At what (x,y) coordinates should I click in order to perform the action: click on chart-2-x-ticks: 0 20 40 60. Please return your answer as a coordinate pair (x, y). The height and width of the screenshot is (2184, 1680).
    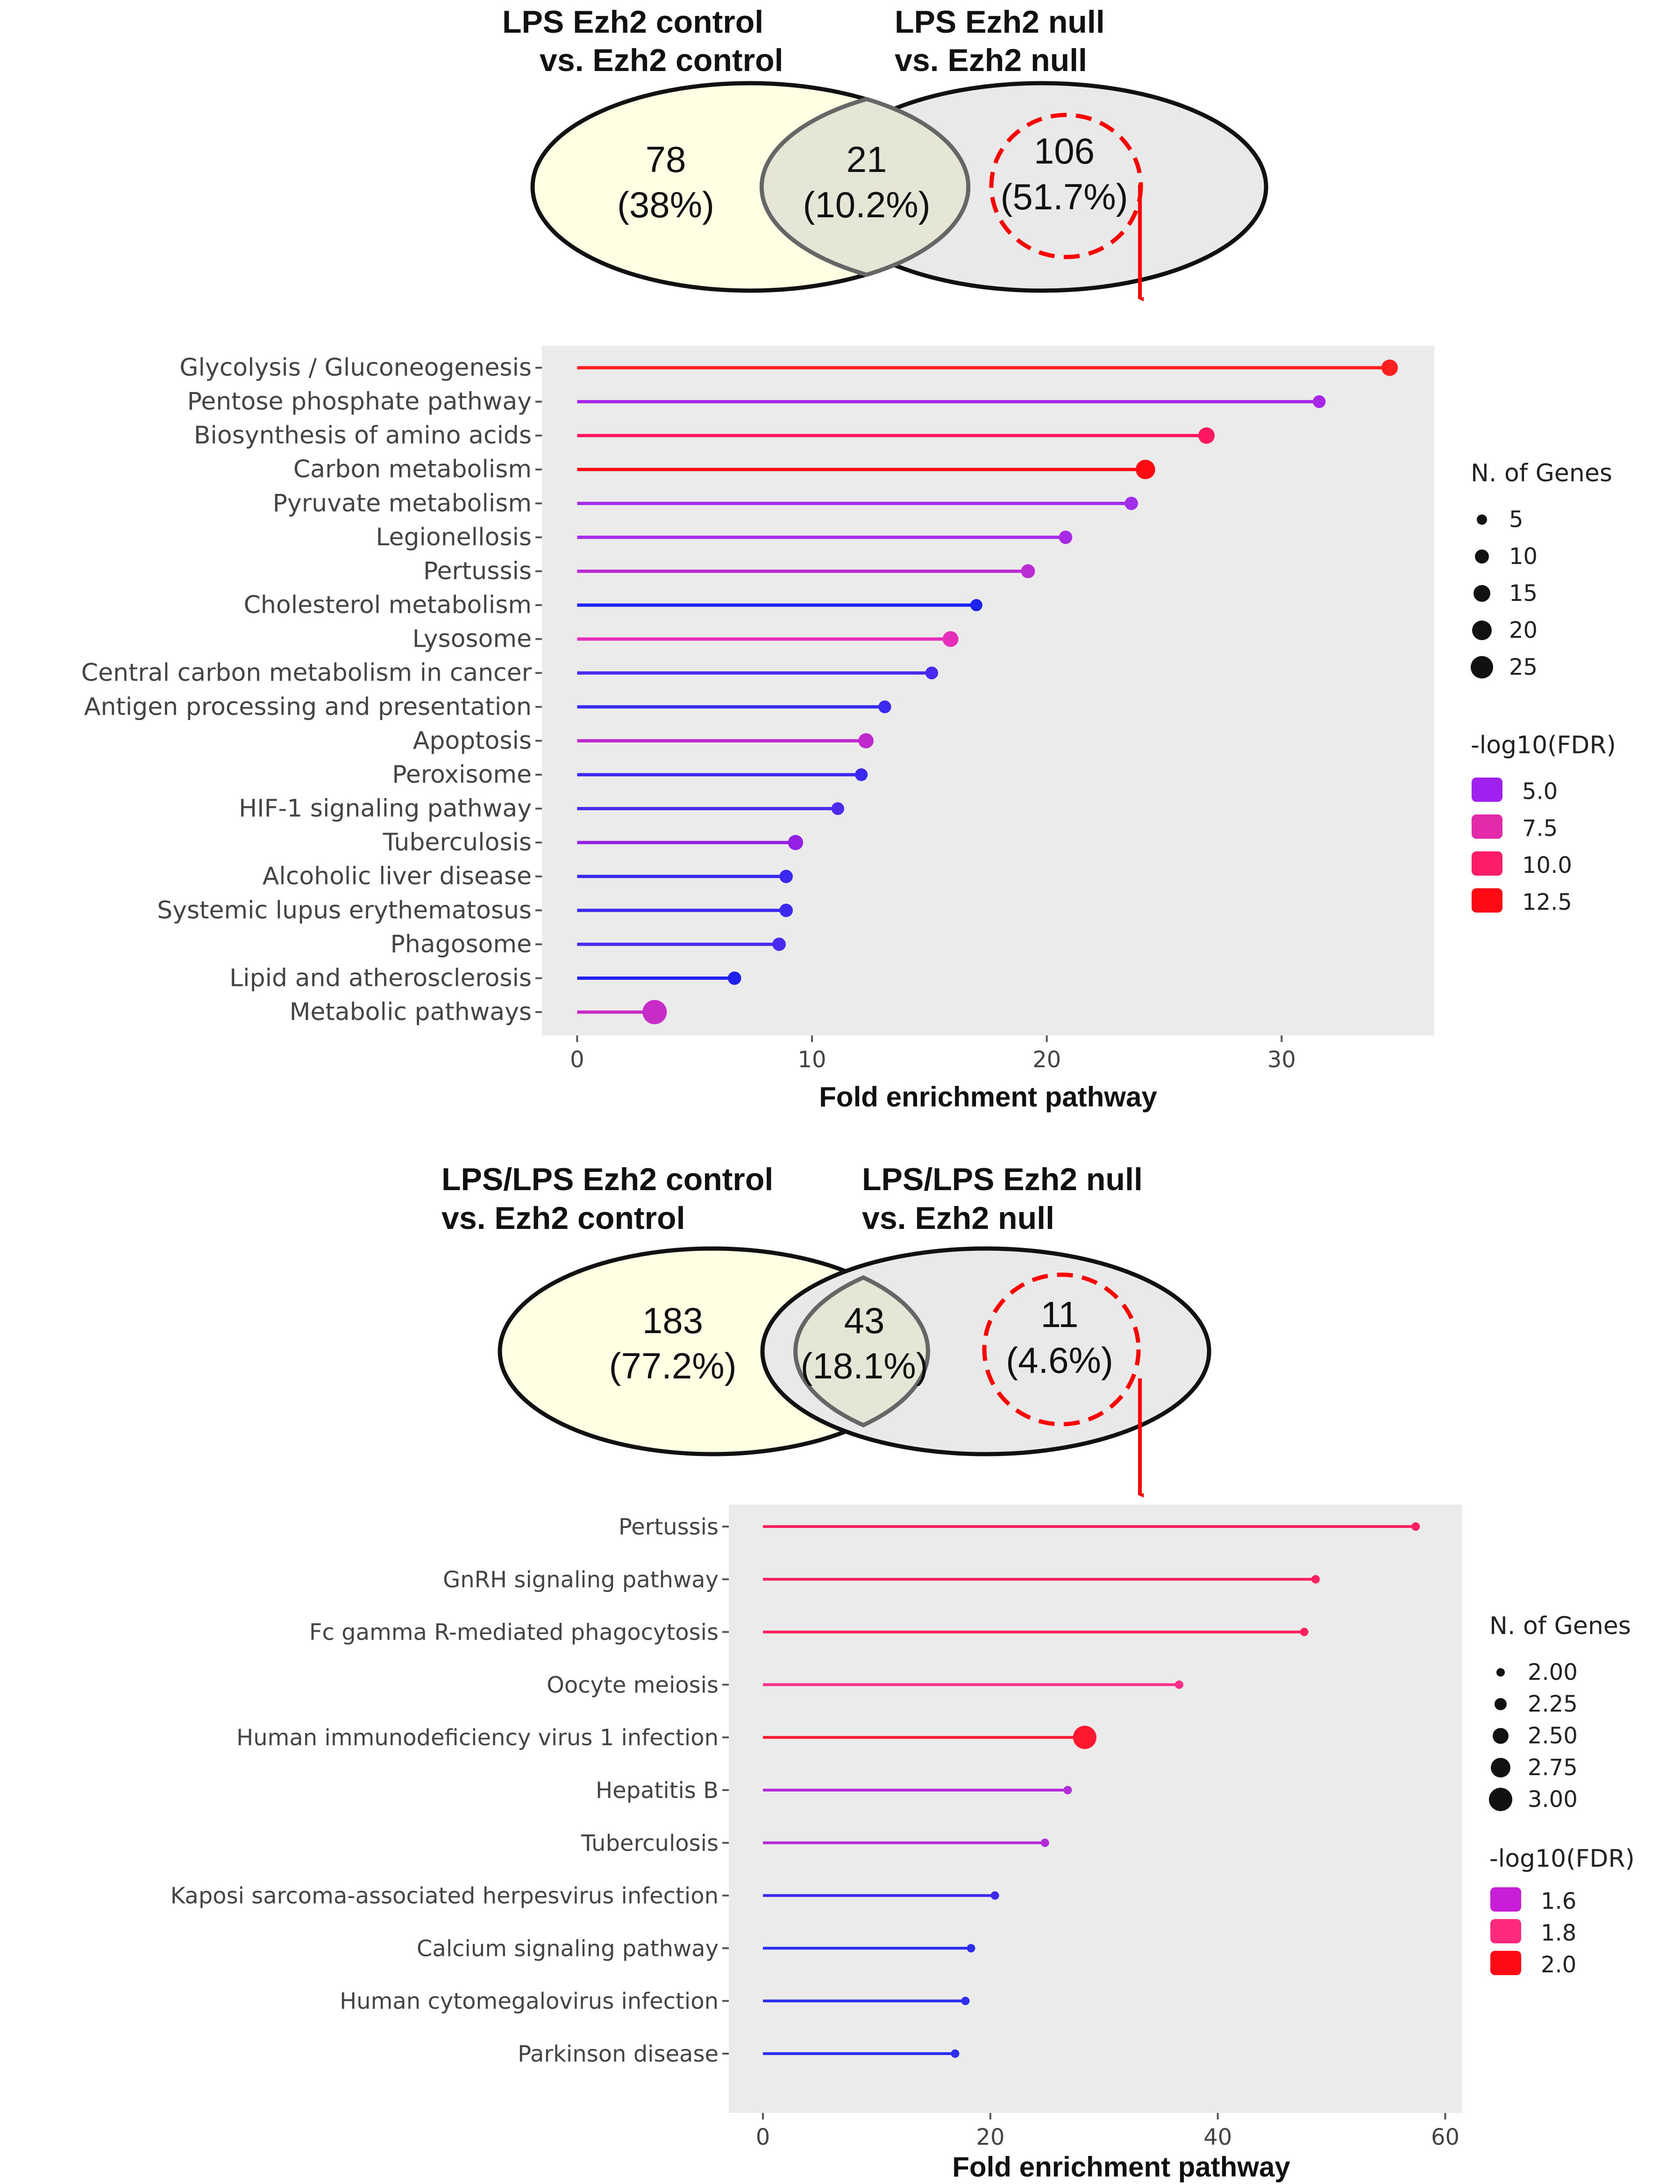
    Looking at the image, I should click on (1107, 2131).